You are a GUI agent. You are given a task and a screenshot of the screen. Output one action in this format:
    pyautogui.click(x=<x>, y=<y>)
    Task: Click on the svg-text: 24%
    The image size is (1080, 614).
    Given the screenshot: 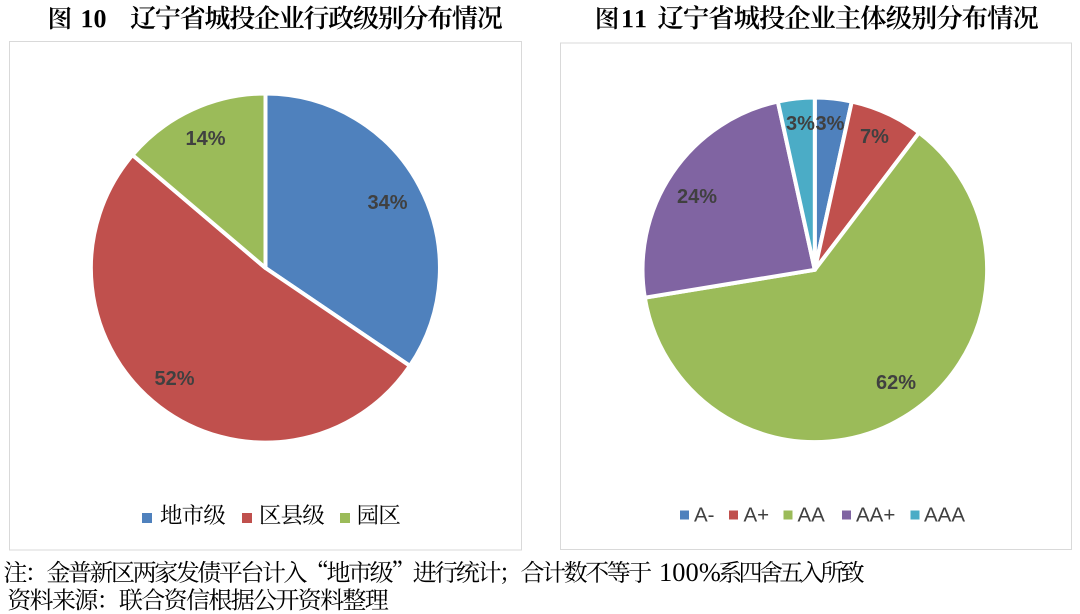 What is the action you would take?
    pyautogui.click(x=697, y=197)
    